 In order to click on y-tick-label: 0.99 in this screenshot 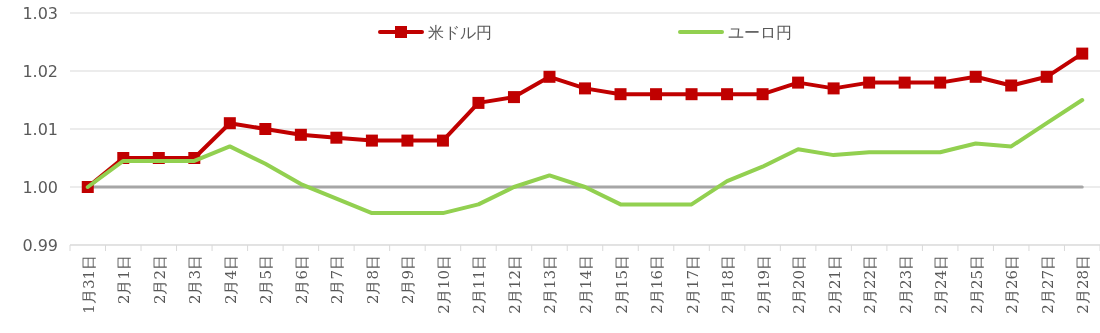, I will do `click(40, 245)`.